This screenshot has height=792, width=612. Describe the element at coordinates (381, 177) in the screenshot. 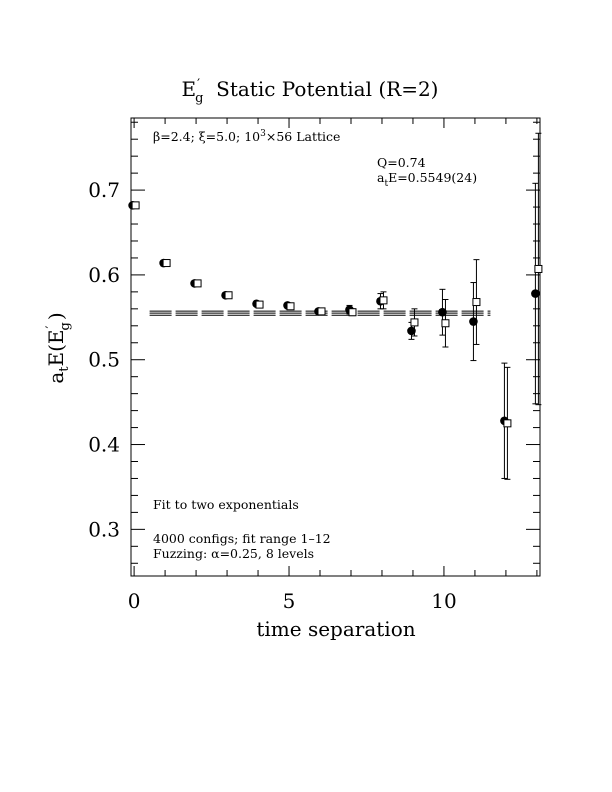

I see `energy-prefix: a` at that location.